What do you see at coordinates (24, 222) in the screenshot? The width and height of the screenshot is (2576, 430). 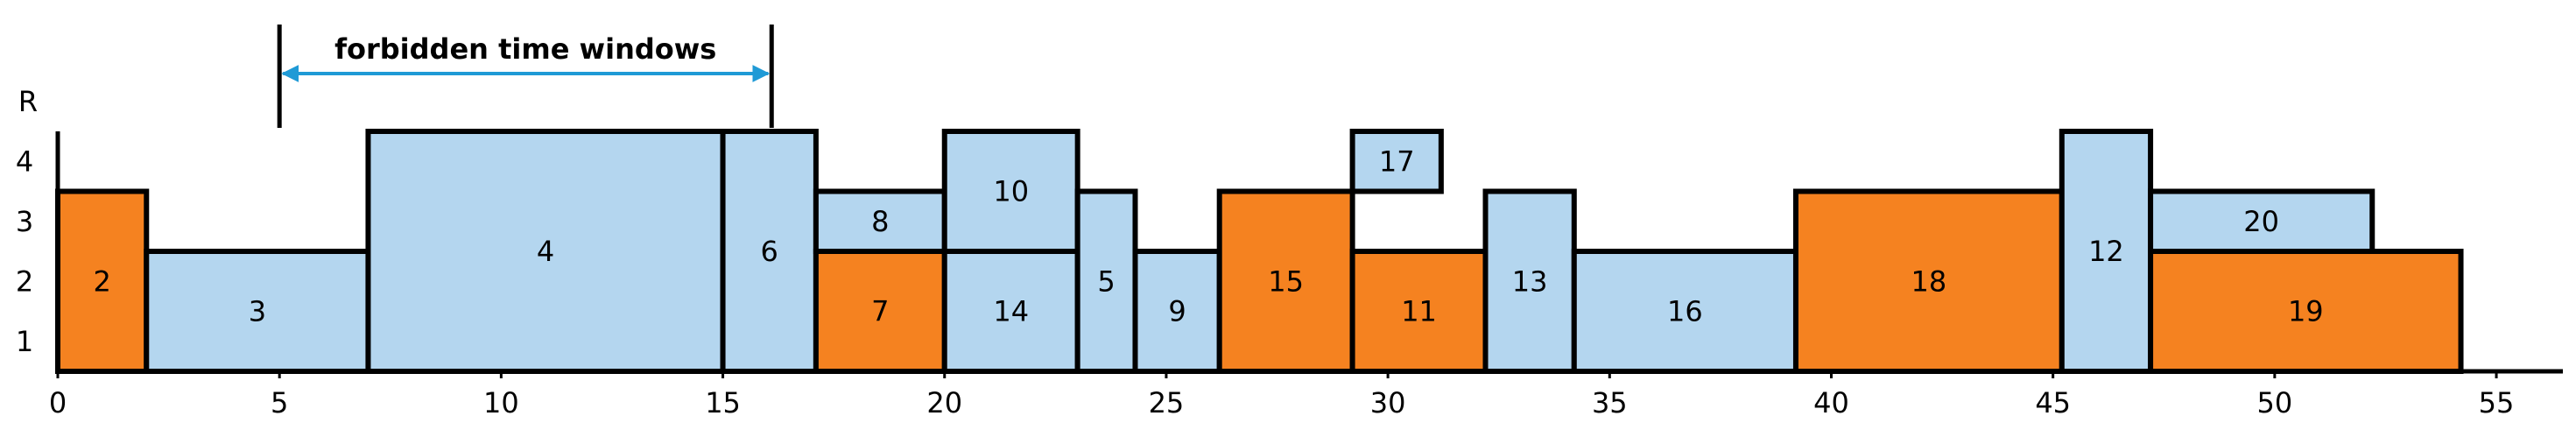 I see `y-tick-label: 3` at bounding box center [24, 222].